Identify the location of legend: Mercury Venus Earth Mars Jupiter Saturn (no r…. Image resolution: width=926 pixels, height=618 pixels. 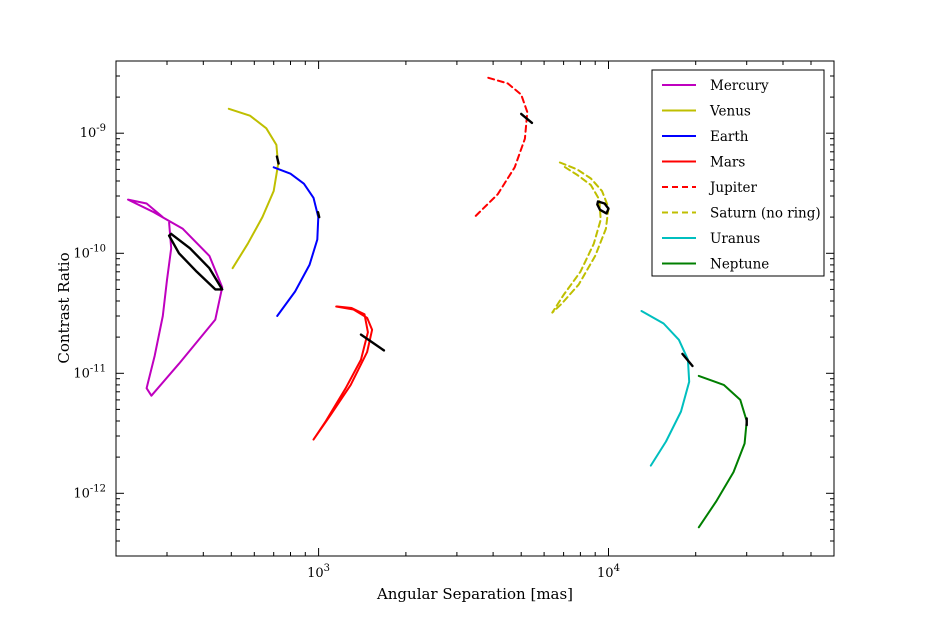
(738, 173).